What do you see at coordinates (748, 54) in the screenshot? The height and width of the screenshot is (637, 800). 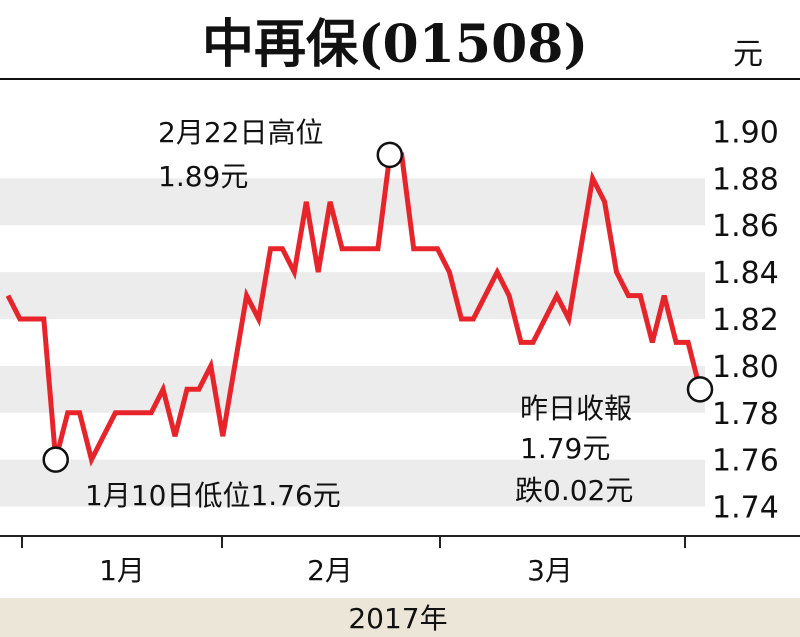 I see `unit-label: 元` at bounding box center [748, 54].